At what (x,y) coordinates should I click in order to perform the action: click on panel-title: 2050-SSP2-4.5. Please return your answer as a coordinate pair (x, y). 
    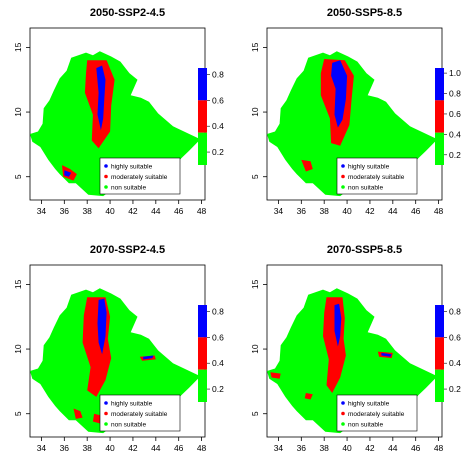
    Looking at the image, I should click on (127, 13).